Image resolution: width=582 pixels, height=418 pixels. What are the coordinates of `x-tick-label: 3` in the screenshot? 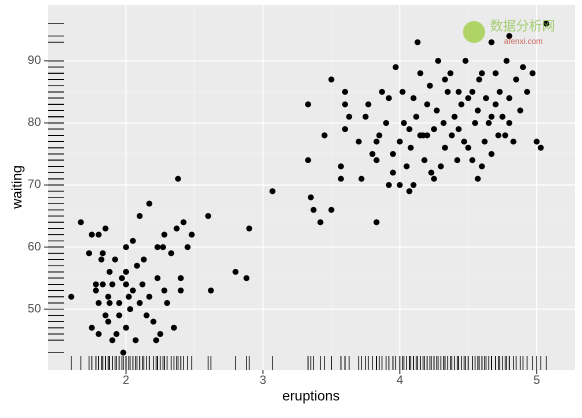 It's located at (263, 380).